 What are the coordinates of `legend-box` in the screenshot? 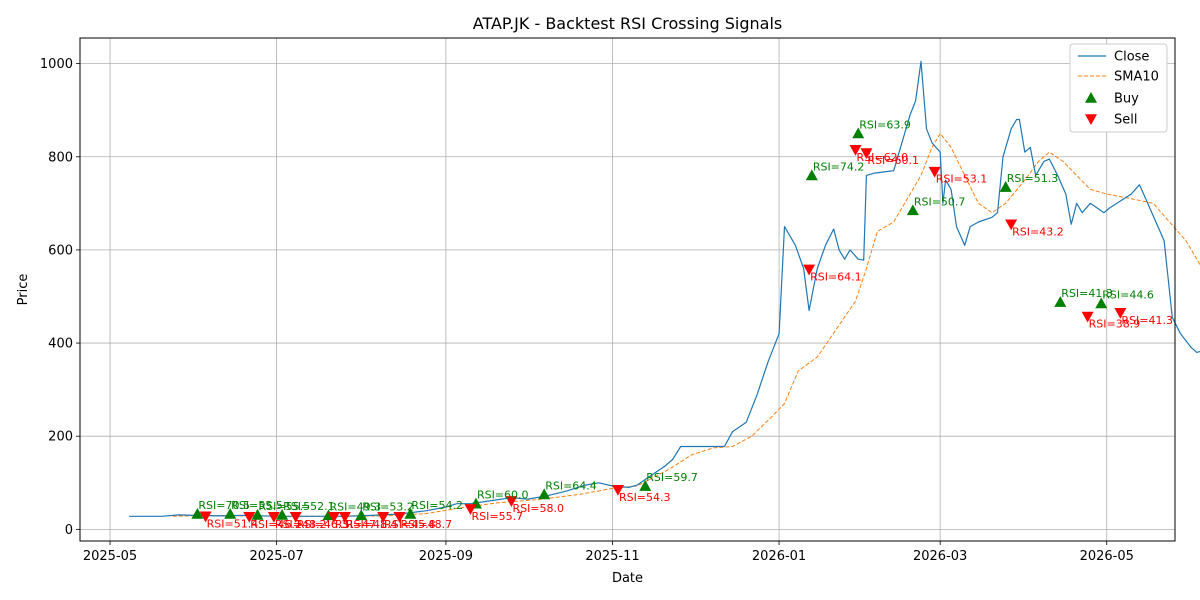 It's located at (1118, 88).